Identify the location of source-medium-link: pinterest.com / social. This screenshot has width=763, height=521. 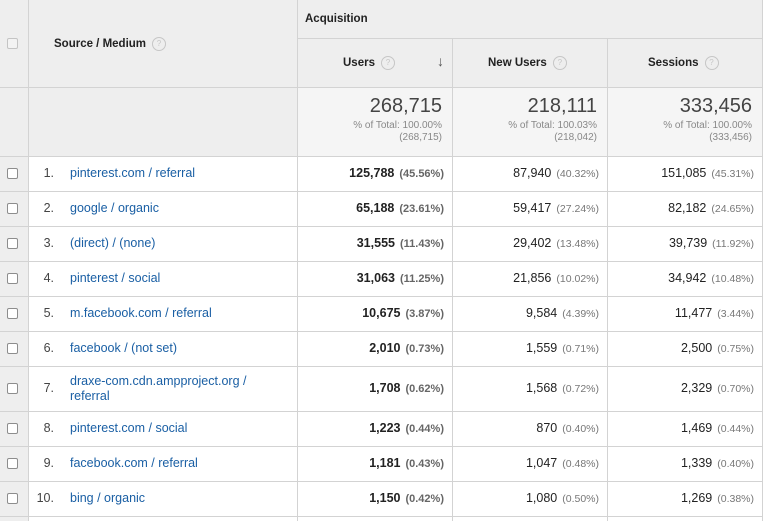
(129, 427).